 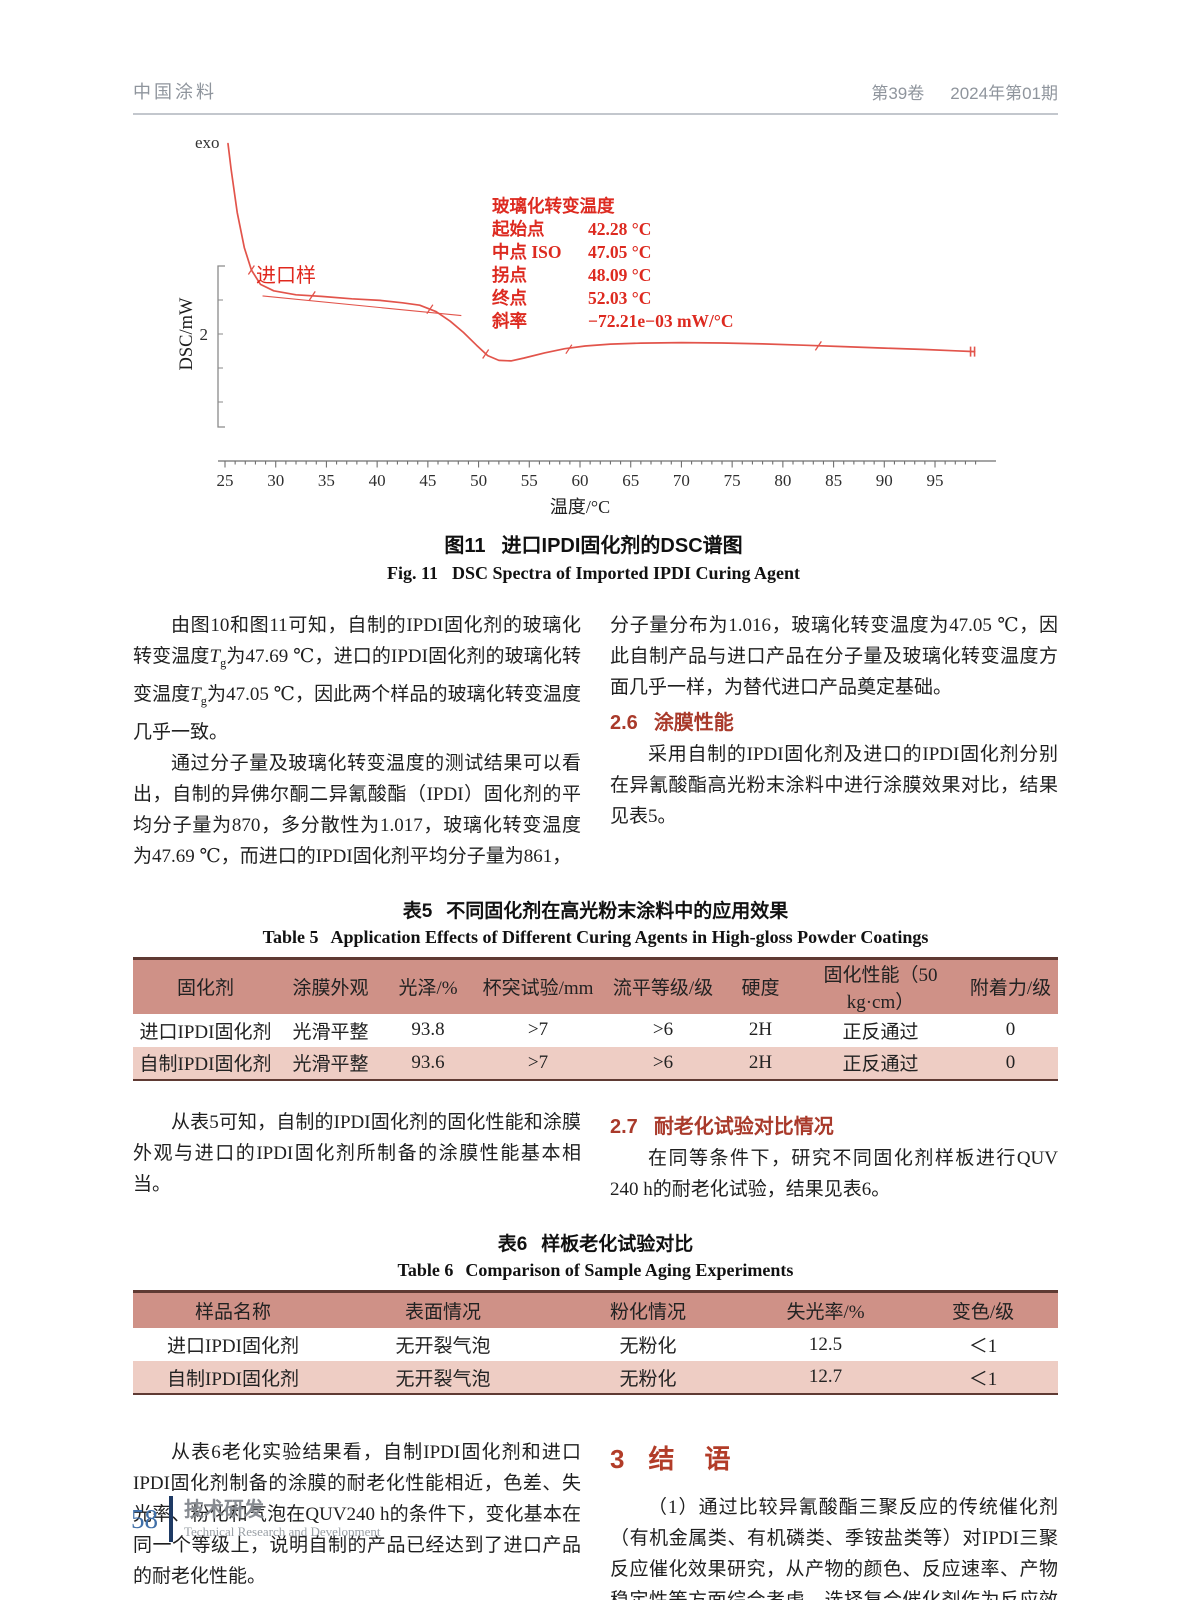 I want to click on svg-text: 75, so click(x=732, y=480).